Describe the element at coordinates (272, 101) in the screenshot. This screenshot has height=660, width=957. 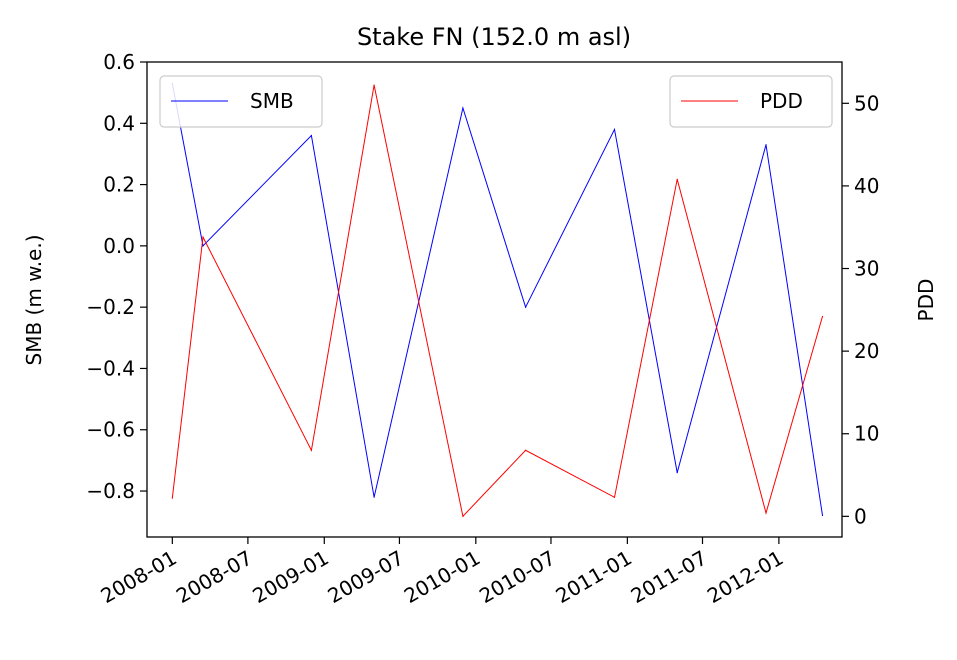
I see `legend-label-smb: SMB` at that location.